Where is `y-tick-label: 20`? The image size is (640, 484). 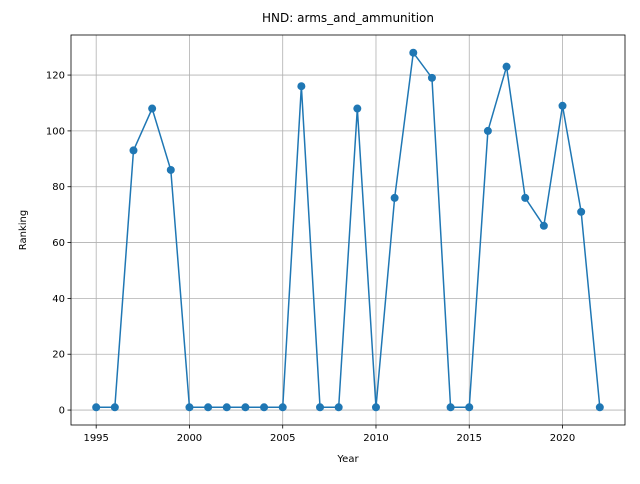 y-tick-label: 20 is located at coordinates (58, 355).